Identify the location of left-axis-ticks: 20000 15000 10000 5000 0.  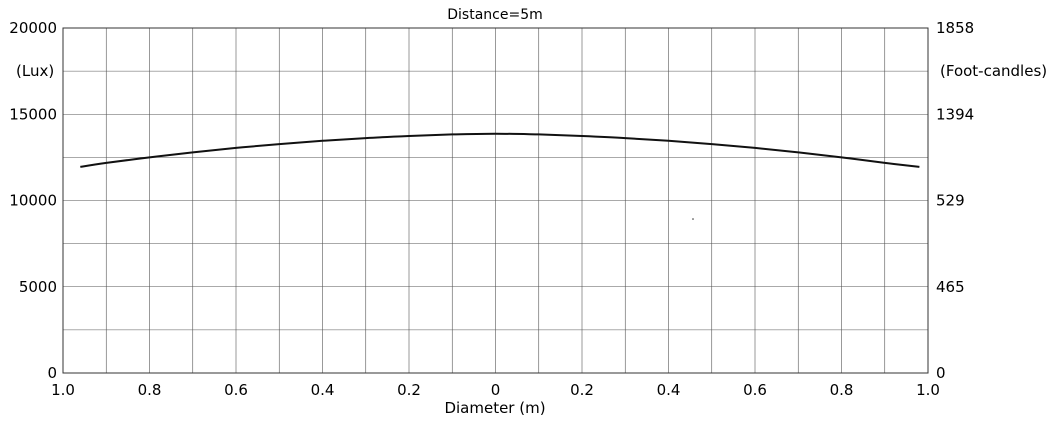
(33, 200).